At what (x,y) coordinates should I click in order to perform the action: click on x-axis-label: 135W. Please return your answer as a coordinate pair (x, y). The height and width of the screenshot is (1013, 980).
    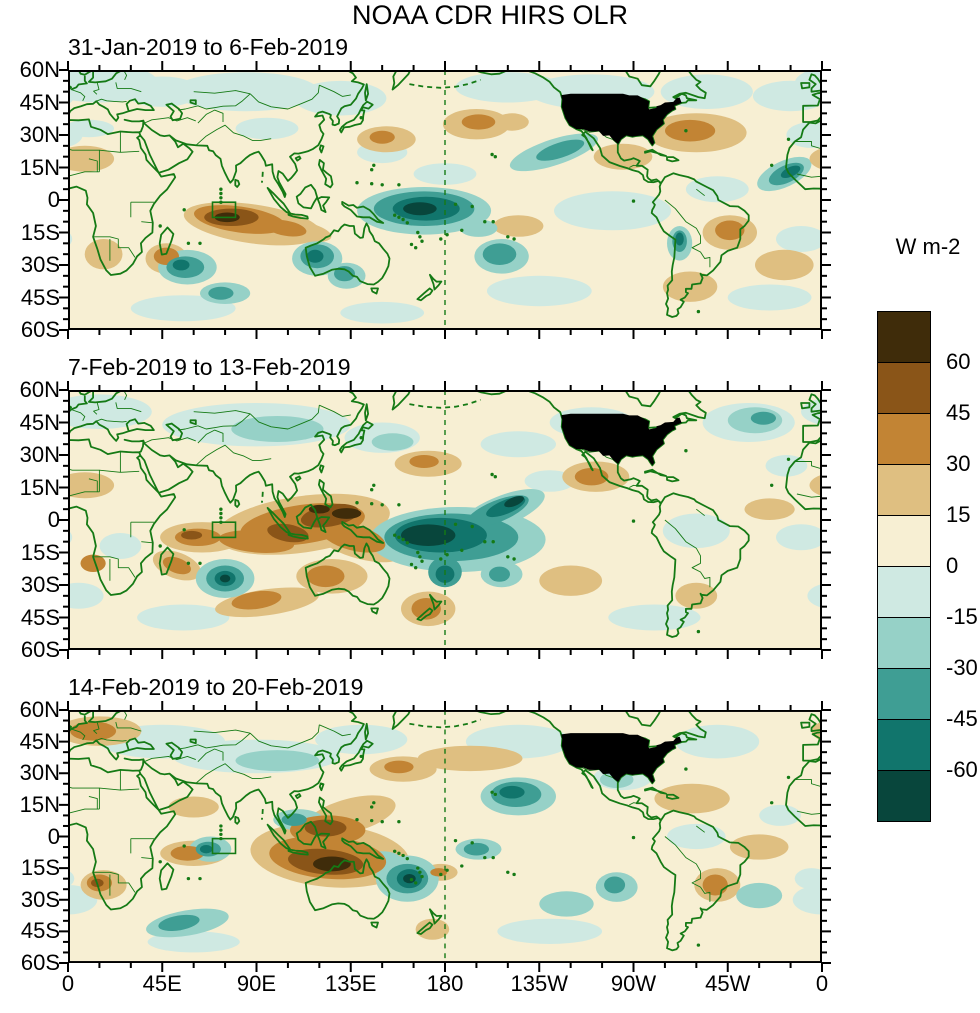
    Looking at the image, I should click on (539, 983).